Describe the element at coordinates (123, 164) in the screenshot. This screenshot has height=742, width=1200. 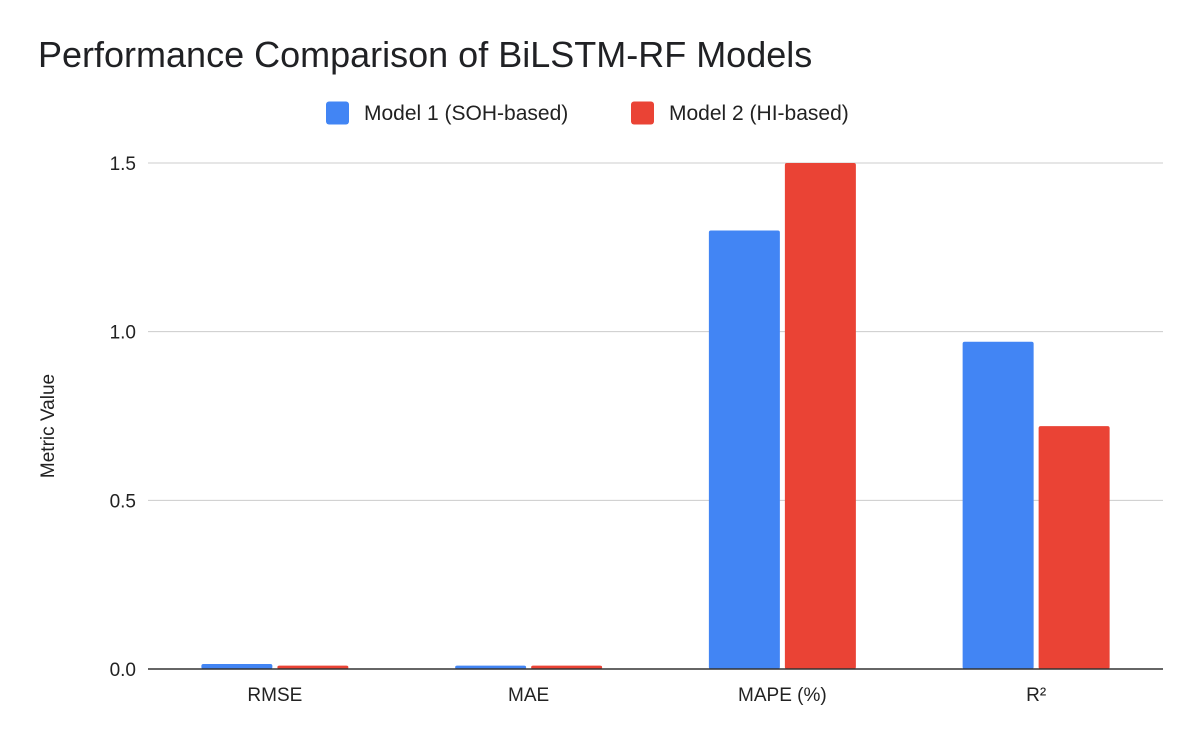
I see `y-tick-label: 1.5` at that location.